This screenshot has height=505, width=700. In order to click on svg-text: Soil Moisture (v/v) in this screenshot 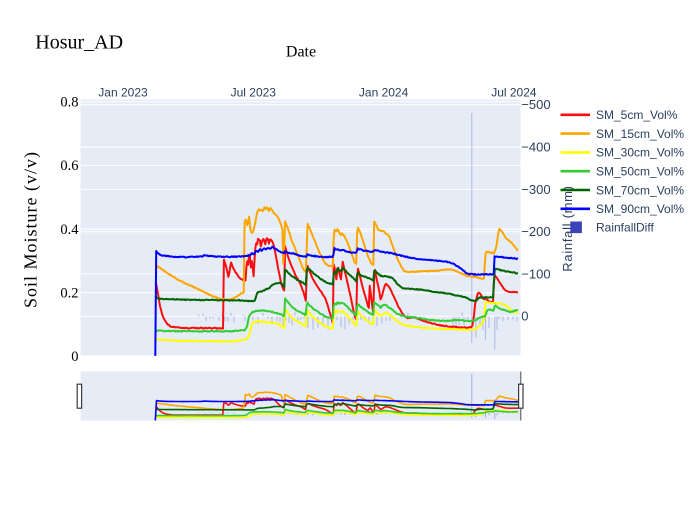, I will do `click(31, 229)`.